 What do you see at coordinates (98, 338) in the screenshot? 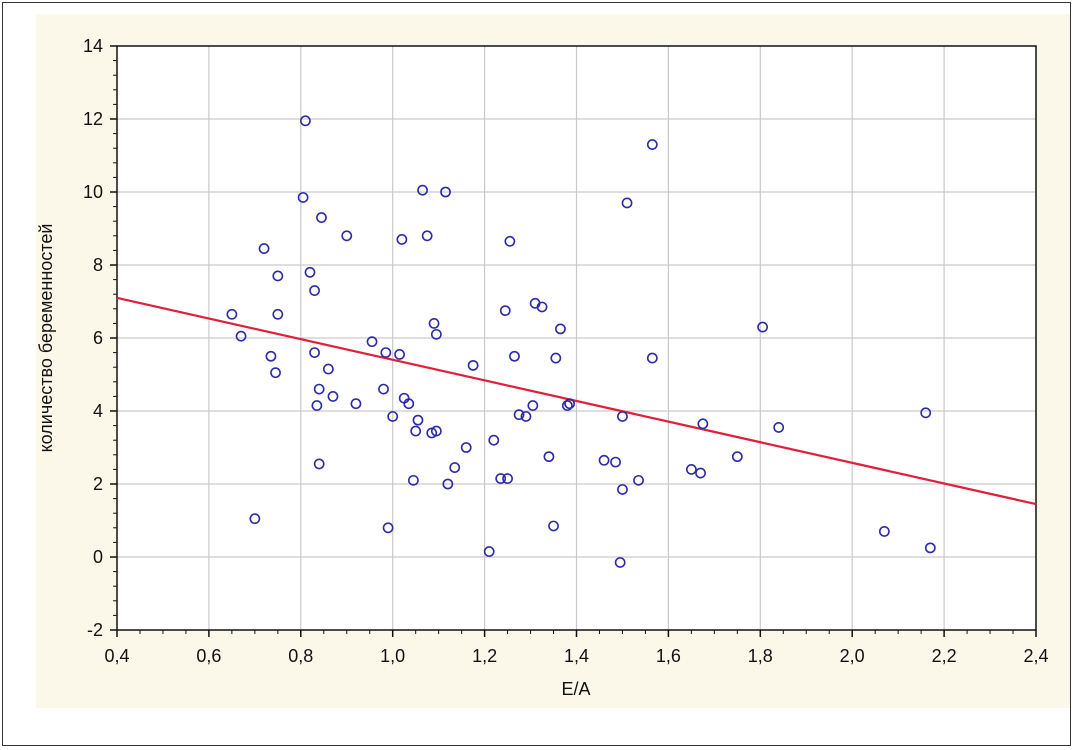
I see `y-tick-label: 6` at bounding box center [98, 338].